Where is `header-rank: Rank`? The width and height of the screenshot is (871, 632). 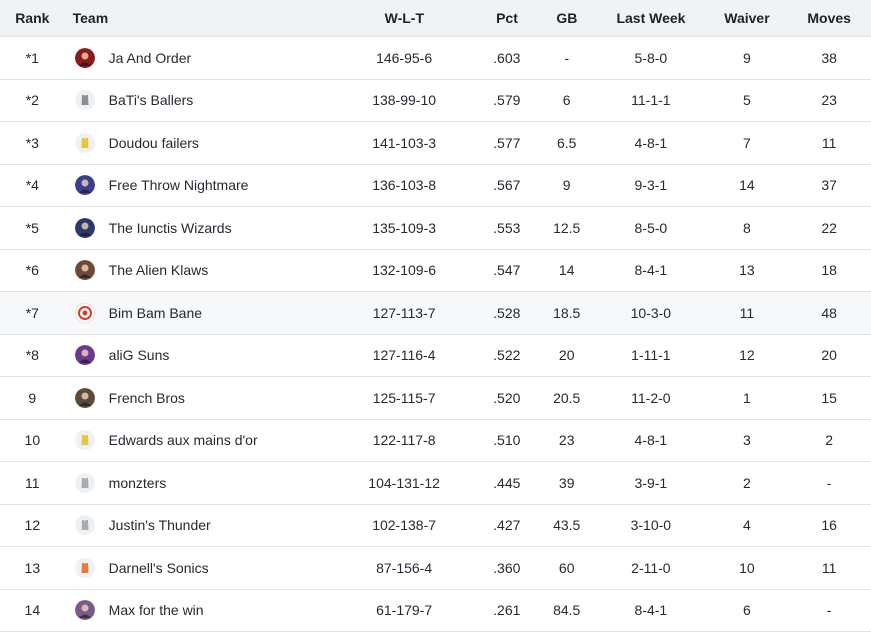
header-rank: Rank is located at coordinates (32, 18).